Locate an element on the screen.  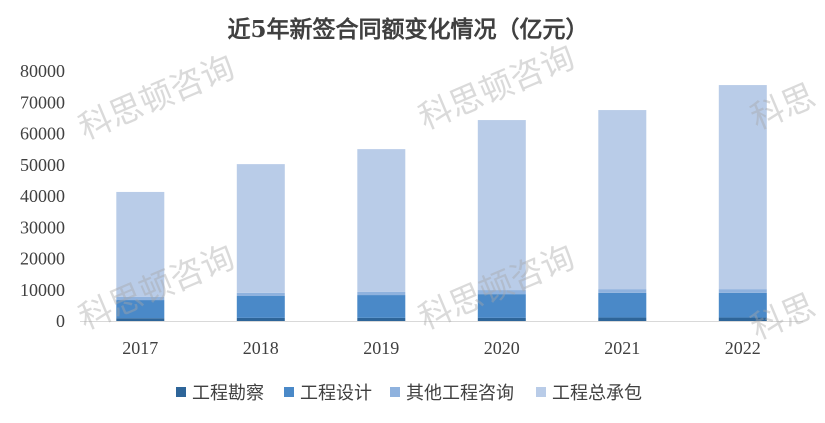
watermark-text: 科思顿咨询 is located at coordinates (156, 97).